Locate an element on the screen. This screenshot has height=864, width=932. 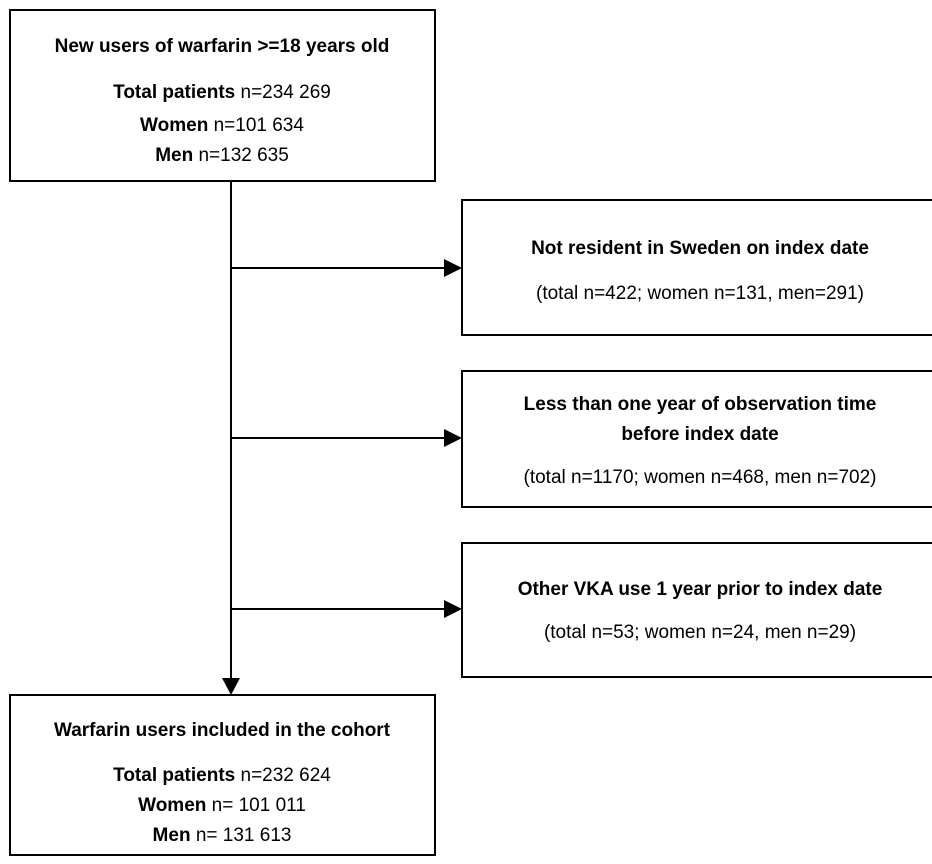
line-value: n= 101 011 is located at coordinates (259, 805).